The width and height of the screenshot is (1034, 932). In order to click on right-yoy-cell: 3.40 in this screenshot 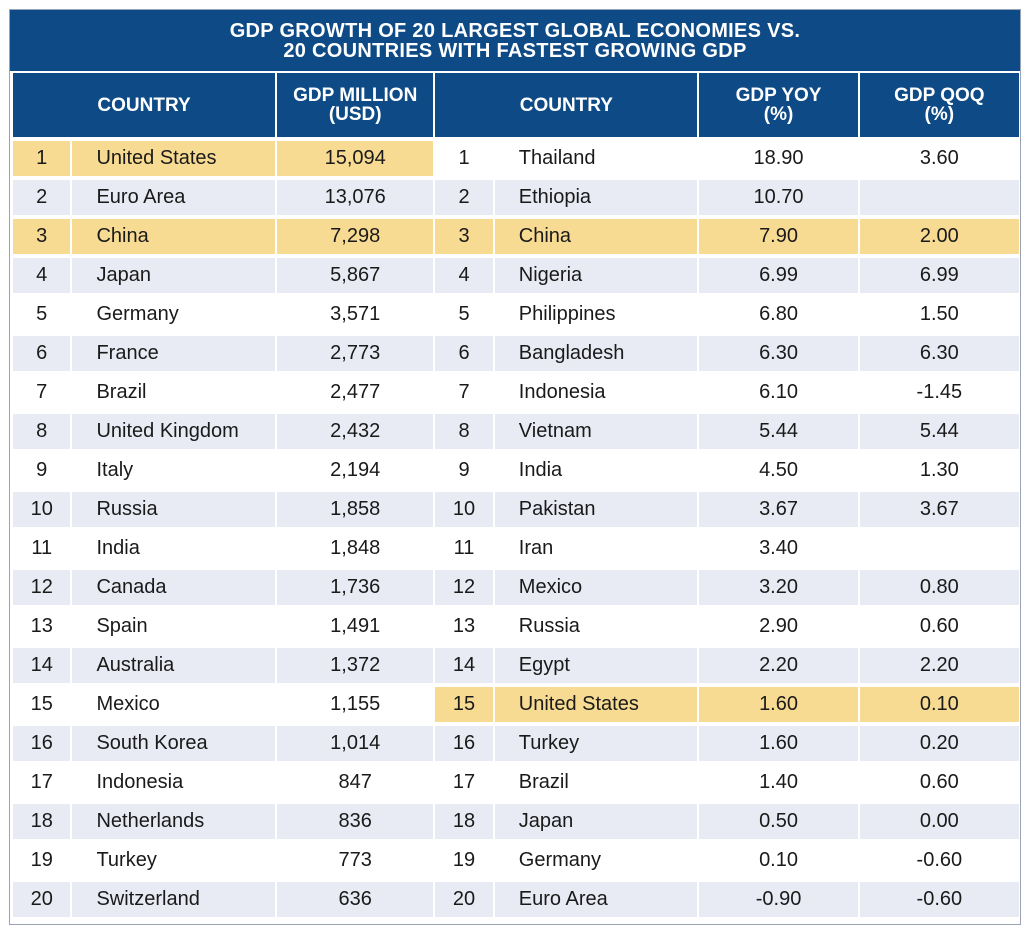, I will do `click(778, 548)`.